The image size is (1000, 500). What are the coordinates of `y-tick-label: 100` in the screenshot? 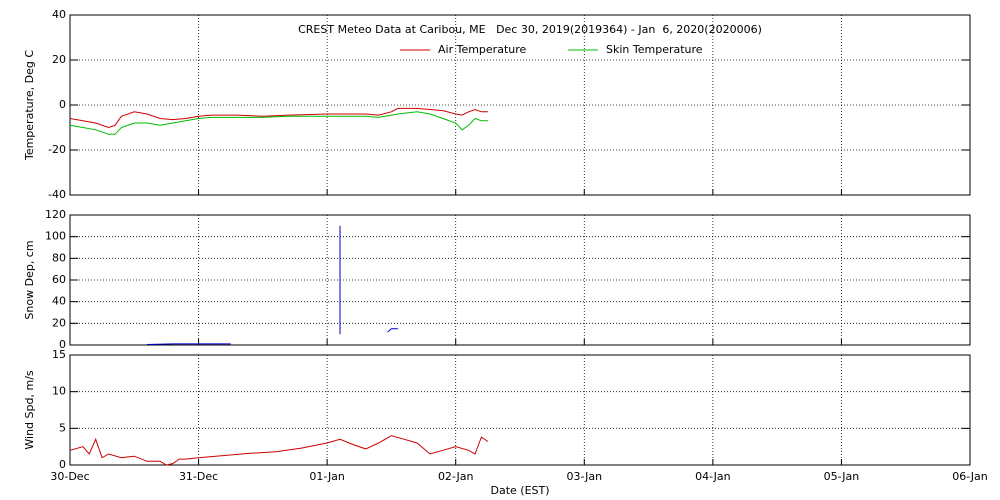 It's located at (55, 236).